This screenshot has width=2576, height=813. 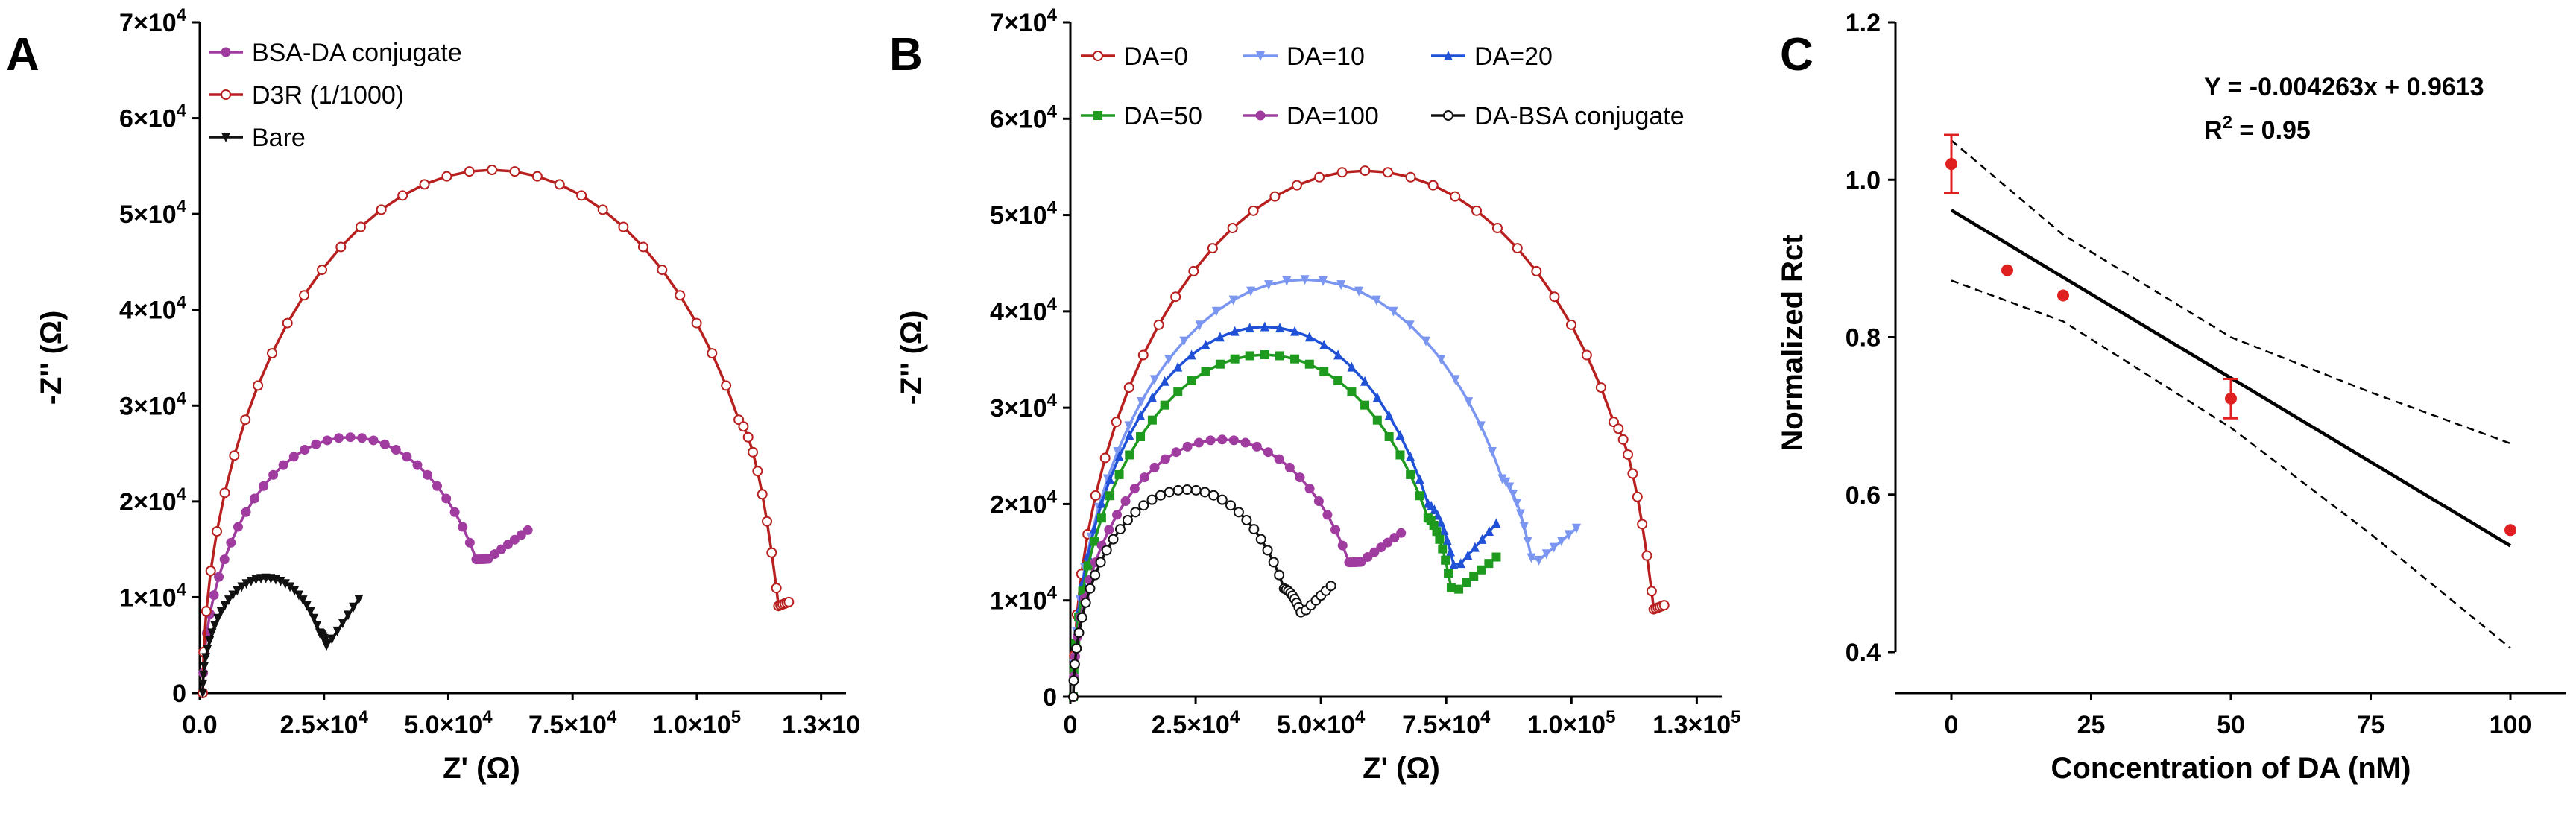 I want to click on tick-label-base: 7×10, so click(x=1018, y=23).